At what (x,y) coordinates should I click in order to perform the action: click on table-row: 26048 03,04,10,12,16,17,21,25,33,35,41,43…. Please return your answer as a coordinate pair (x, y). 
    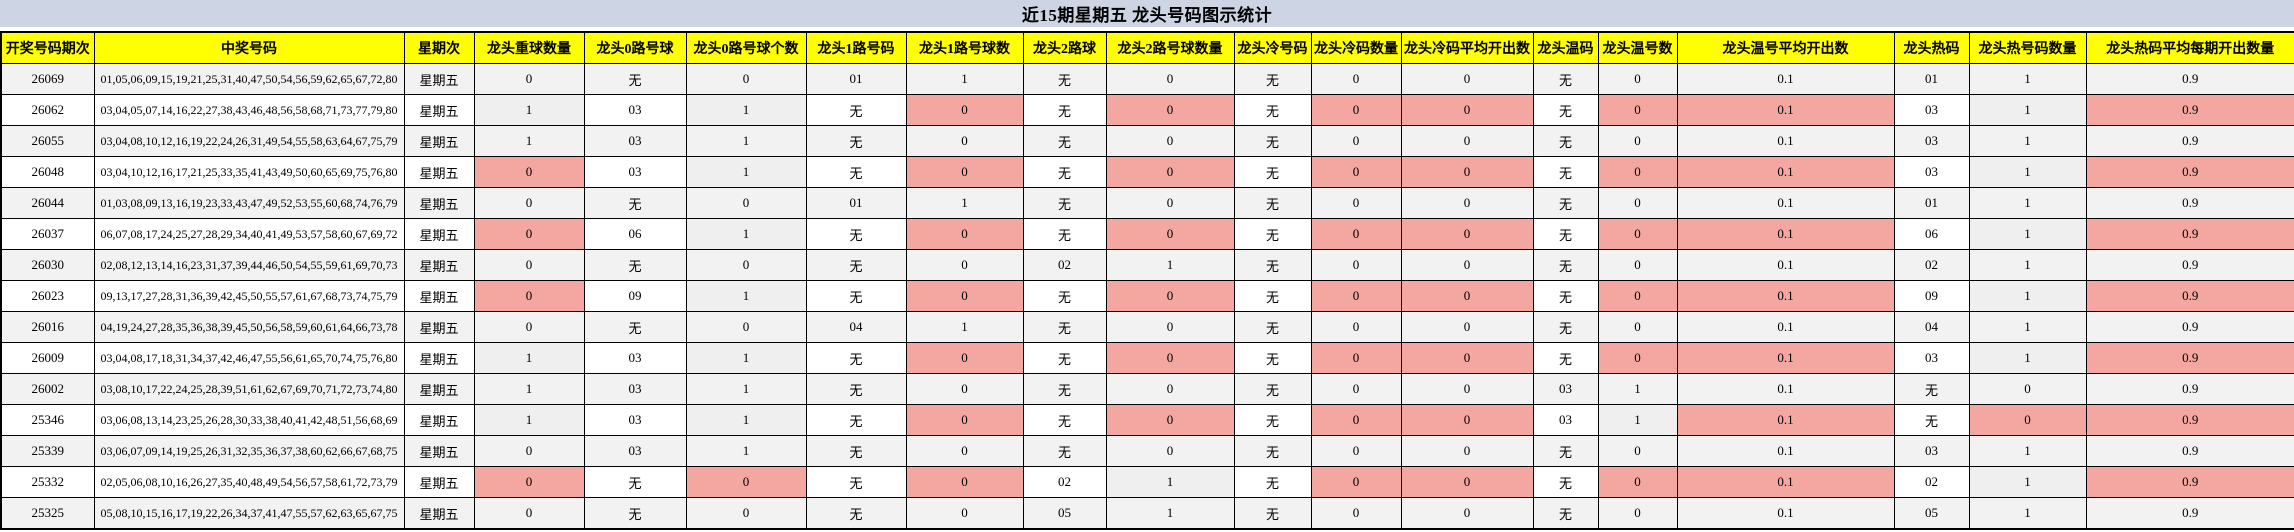
    Looking at the image, I should click on (1147, 172).